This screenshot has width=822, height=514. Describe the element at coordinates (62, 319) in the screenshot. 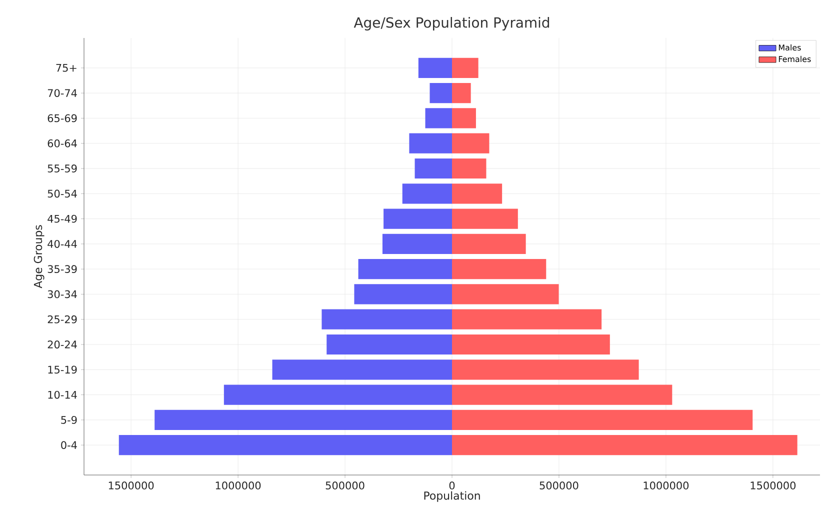

I see `y-tick-label: 25-29` at that location.